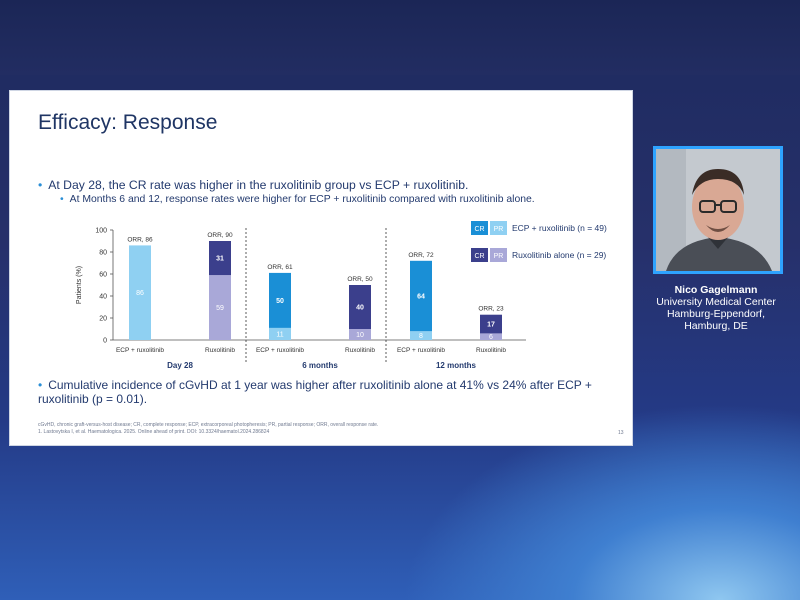  I want to click on legend-rux-cr-label: CR, so click(479, 256).